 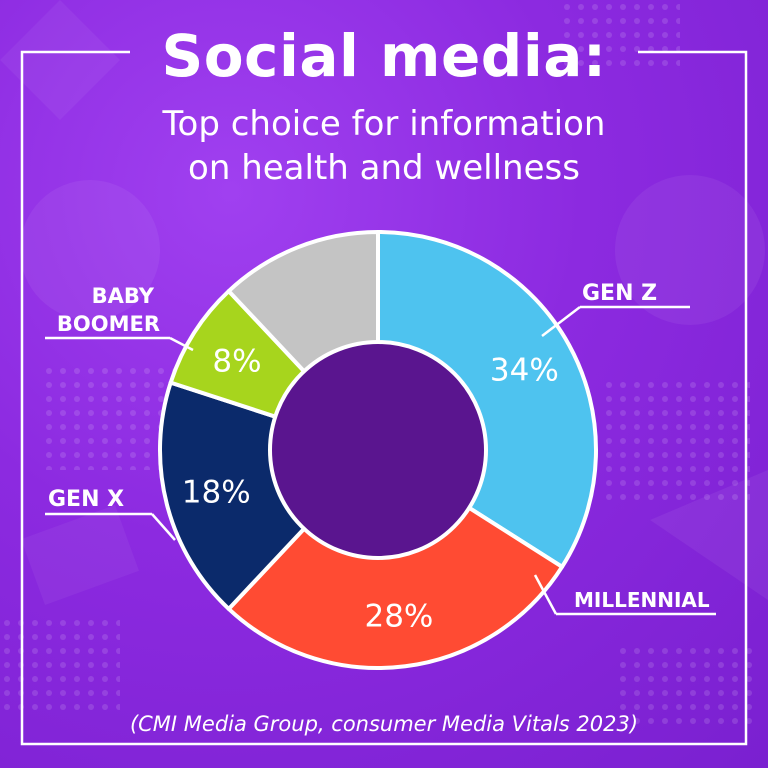 I want to click on subtitle-line-2: on health and wellness, so click(x=384, y=168).